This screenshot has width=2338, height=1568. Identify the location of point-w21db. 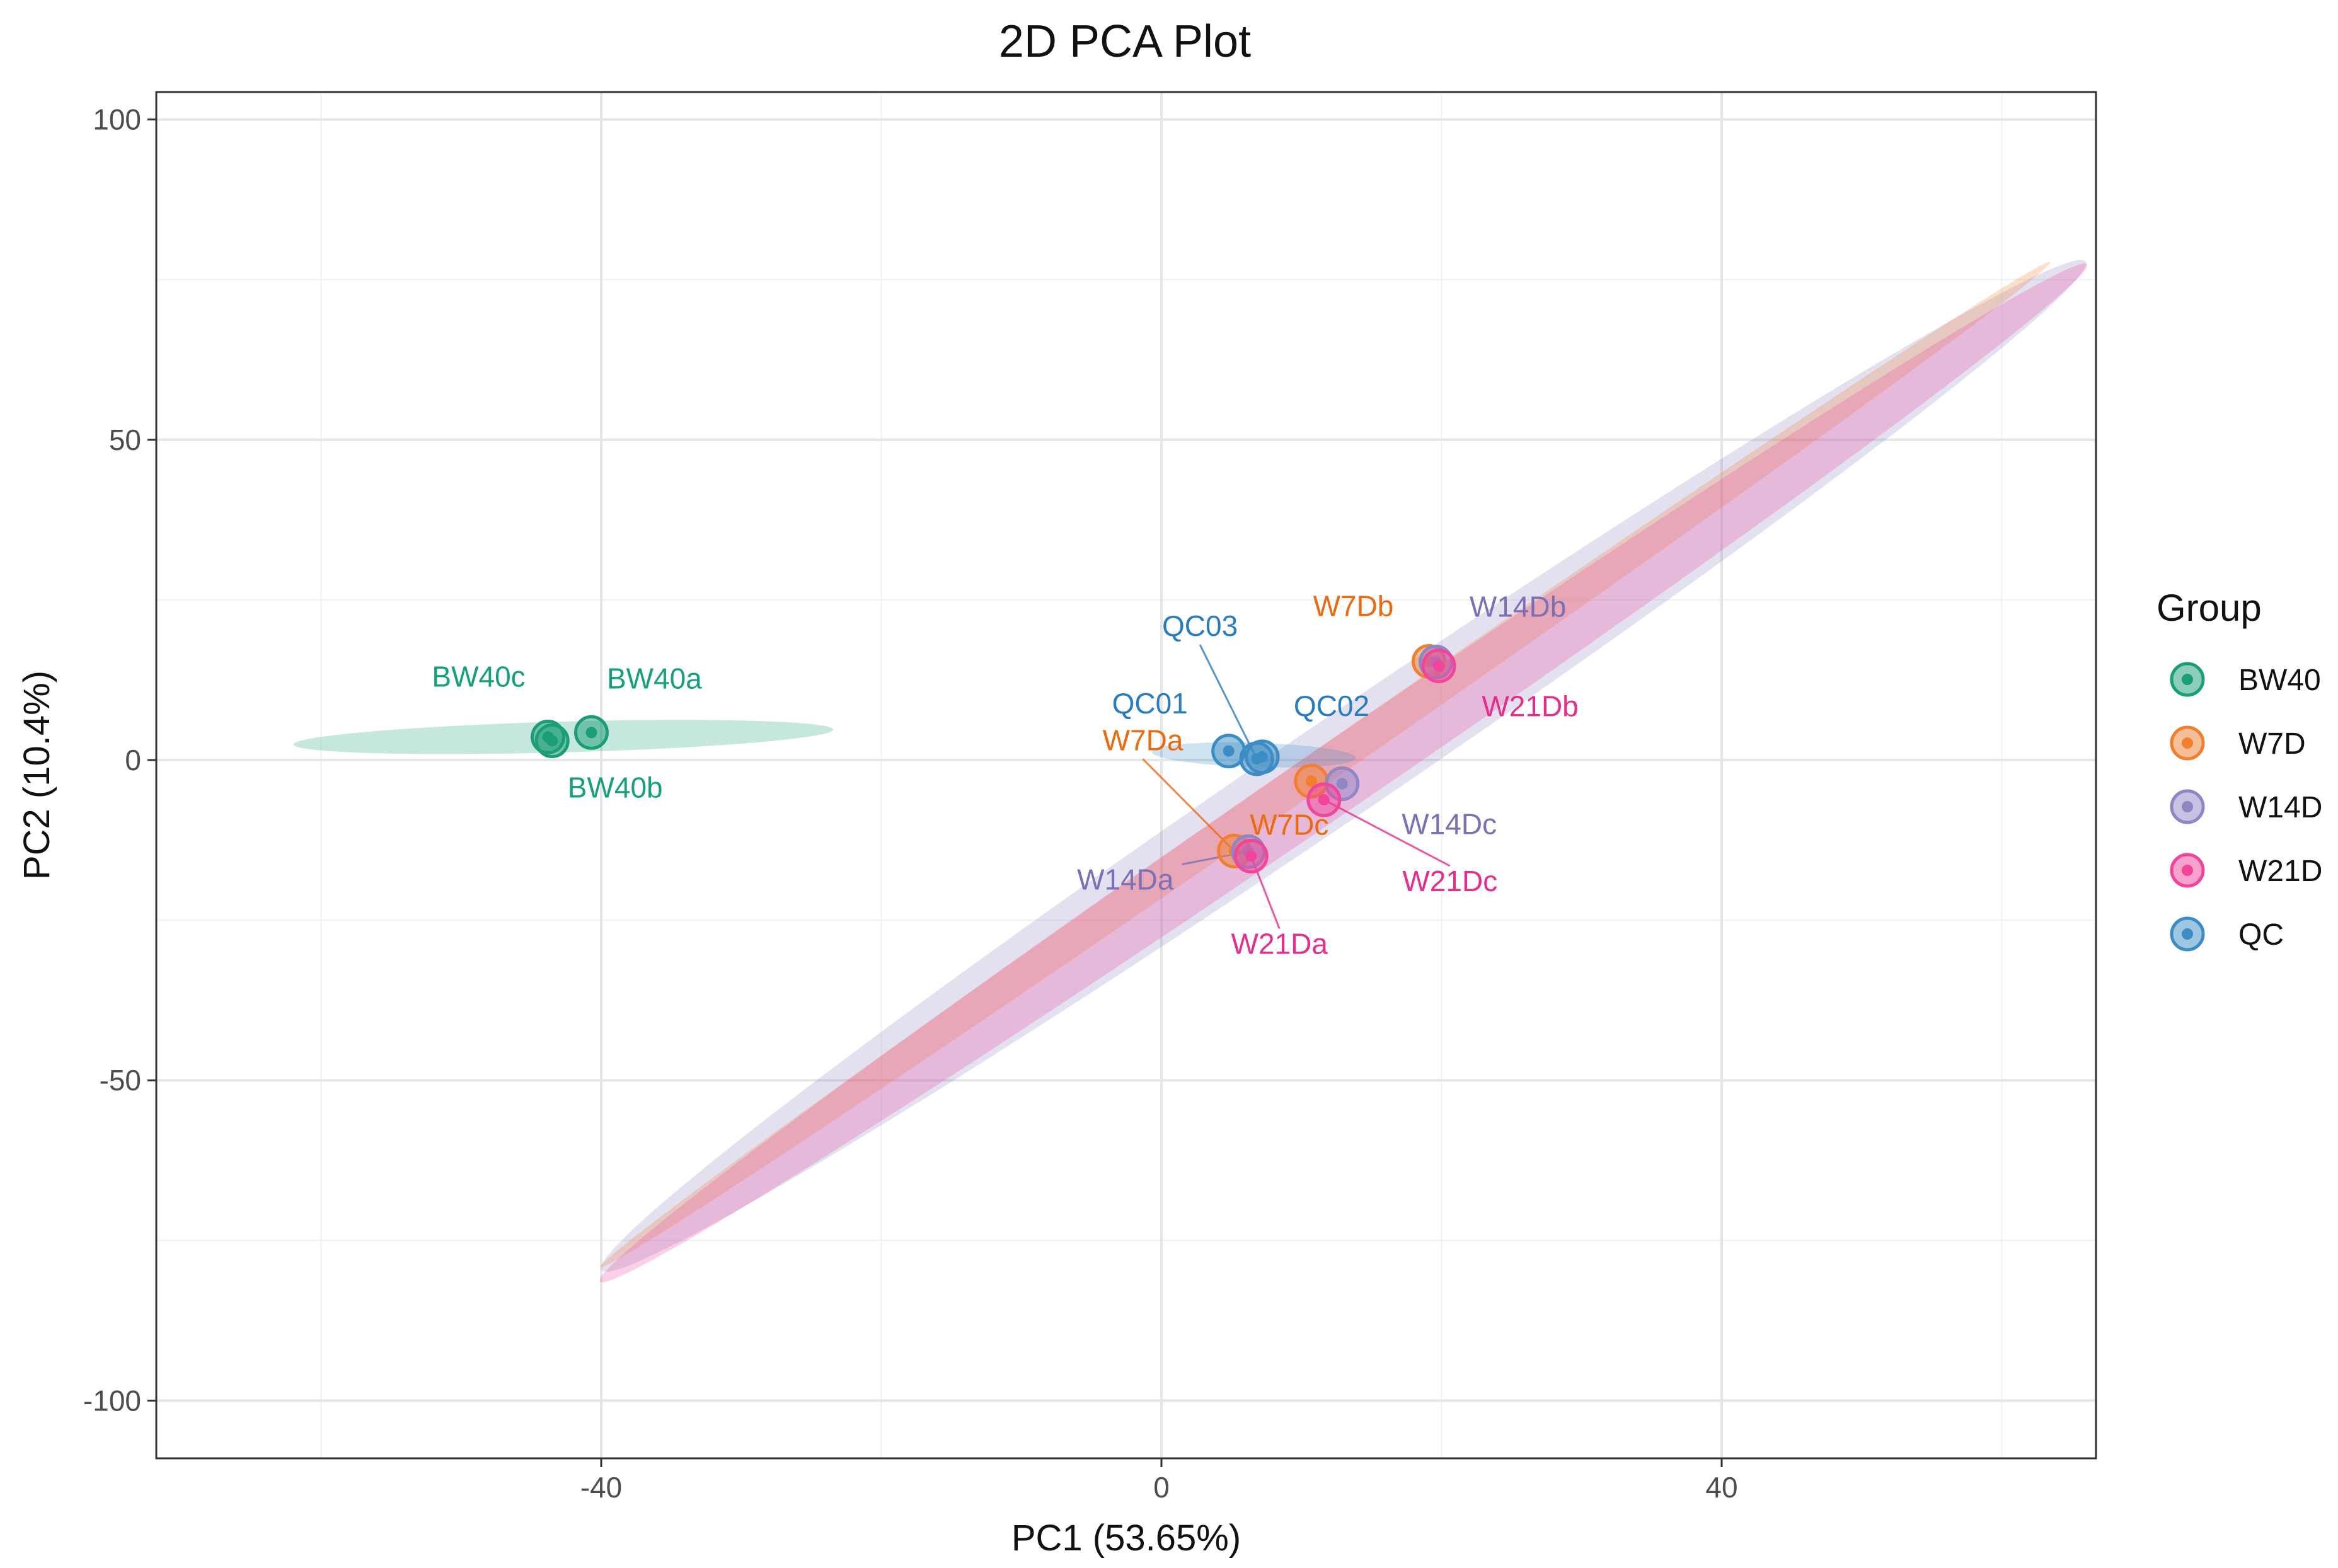
(1438, 666).